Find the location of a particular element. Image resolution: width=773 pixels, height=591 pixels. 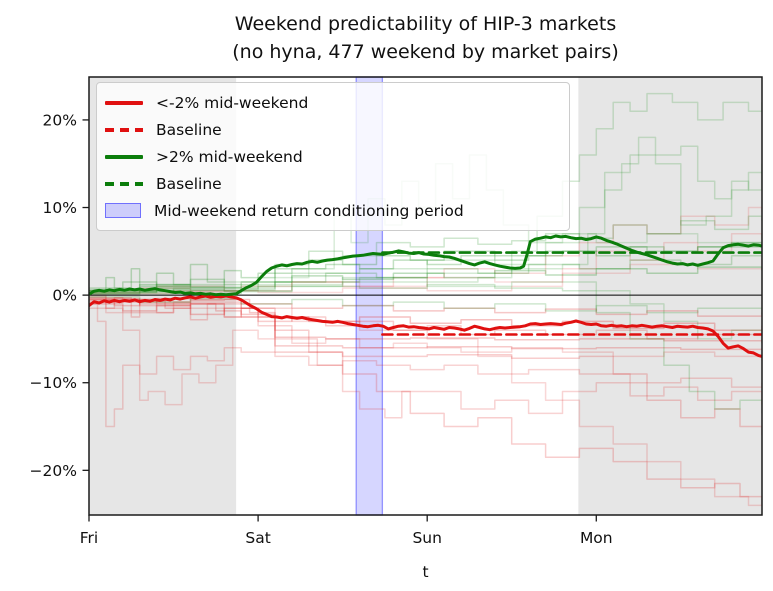

y-axis: 20% 10% 0% −10% −20% is located at coordinates (59, 295).